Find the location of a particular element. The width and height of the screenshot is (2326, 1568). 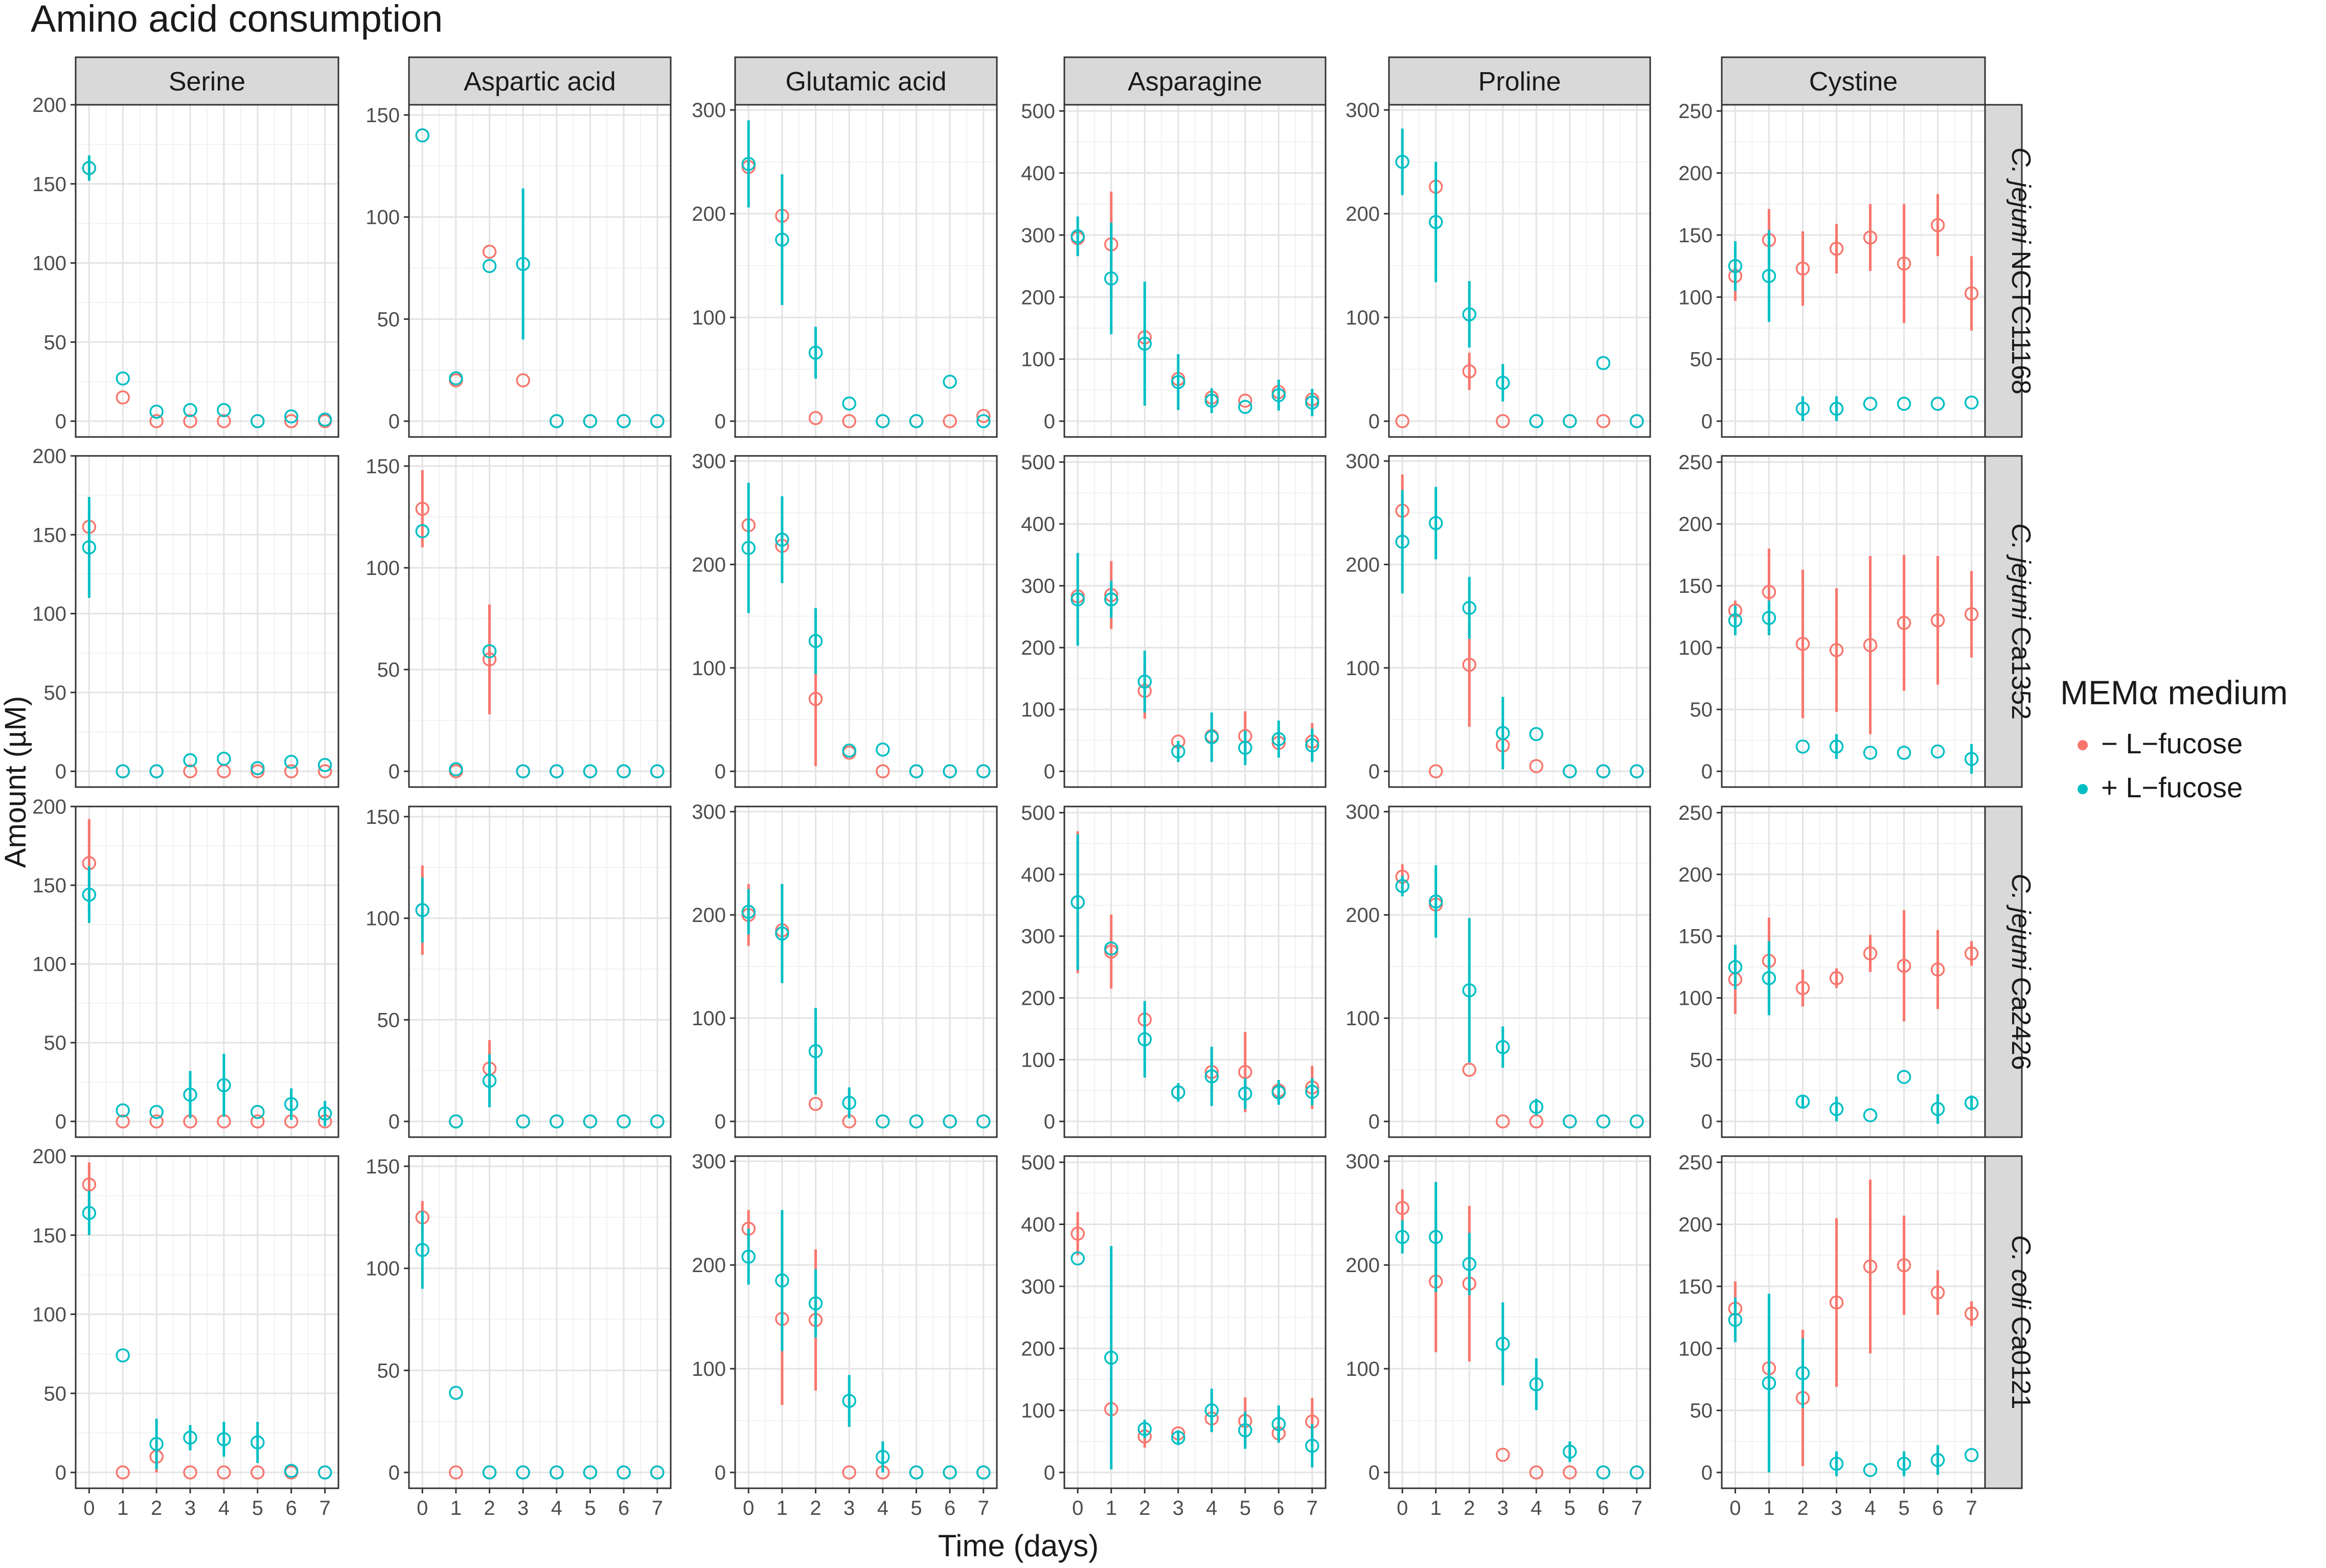

y-tick-label: 50 is located at coordinates (56, 342).